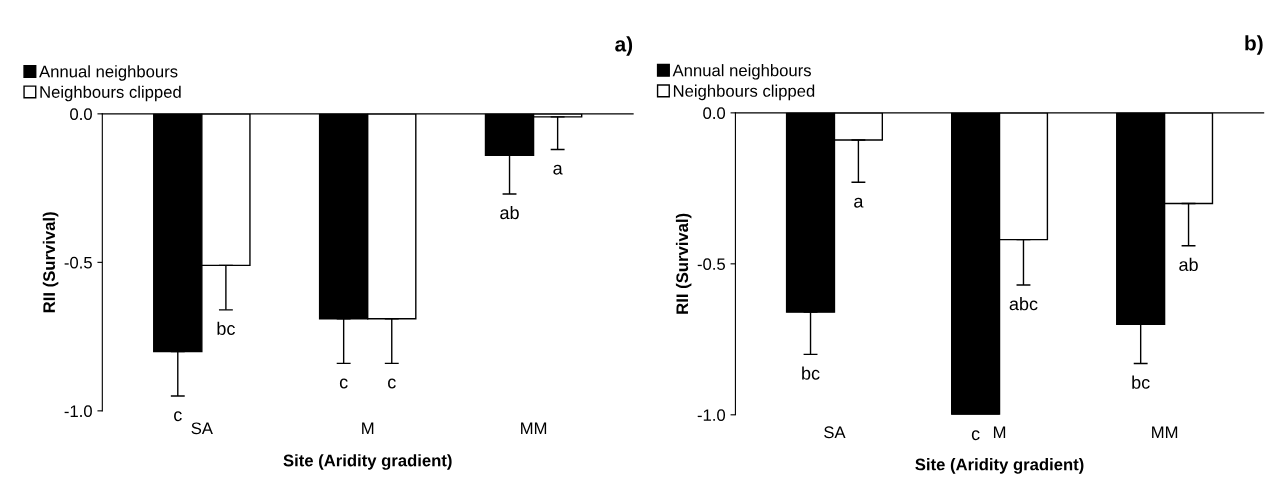  Describe the element at coordinates (1023, 304) in the screenshot. I see `annotation: abc` at that location.